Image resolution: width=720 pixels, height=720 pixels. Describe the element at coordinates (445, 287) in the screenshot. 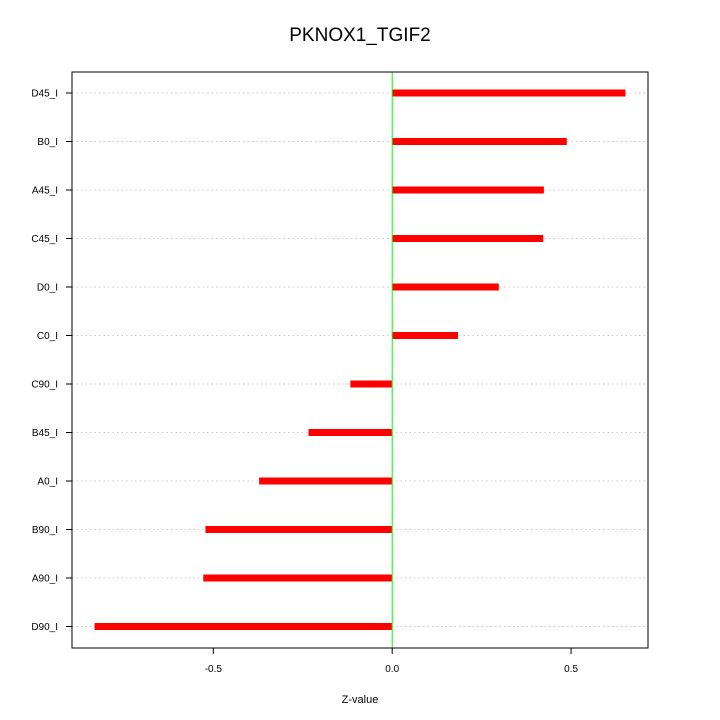

I see `bar-d0-i` at that location.